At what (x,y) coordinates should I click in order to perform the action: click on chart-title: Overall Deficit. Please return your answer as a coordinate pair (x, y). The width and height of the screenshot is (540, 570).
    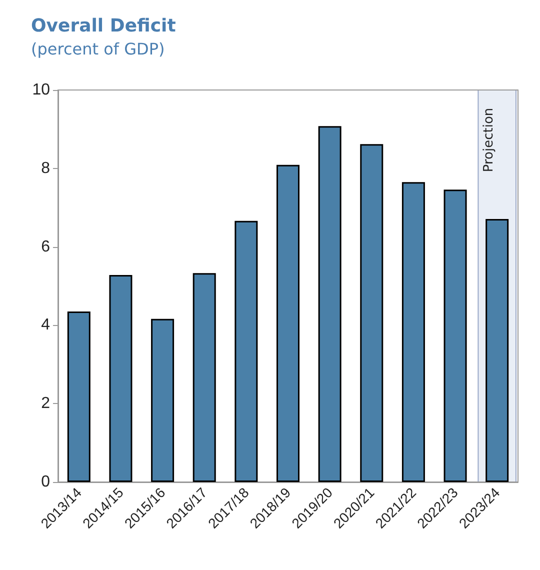
    Looking at the image, I should click on (103, 26).